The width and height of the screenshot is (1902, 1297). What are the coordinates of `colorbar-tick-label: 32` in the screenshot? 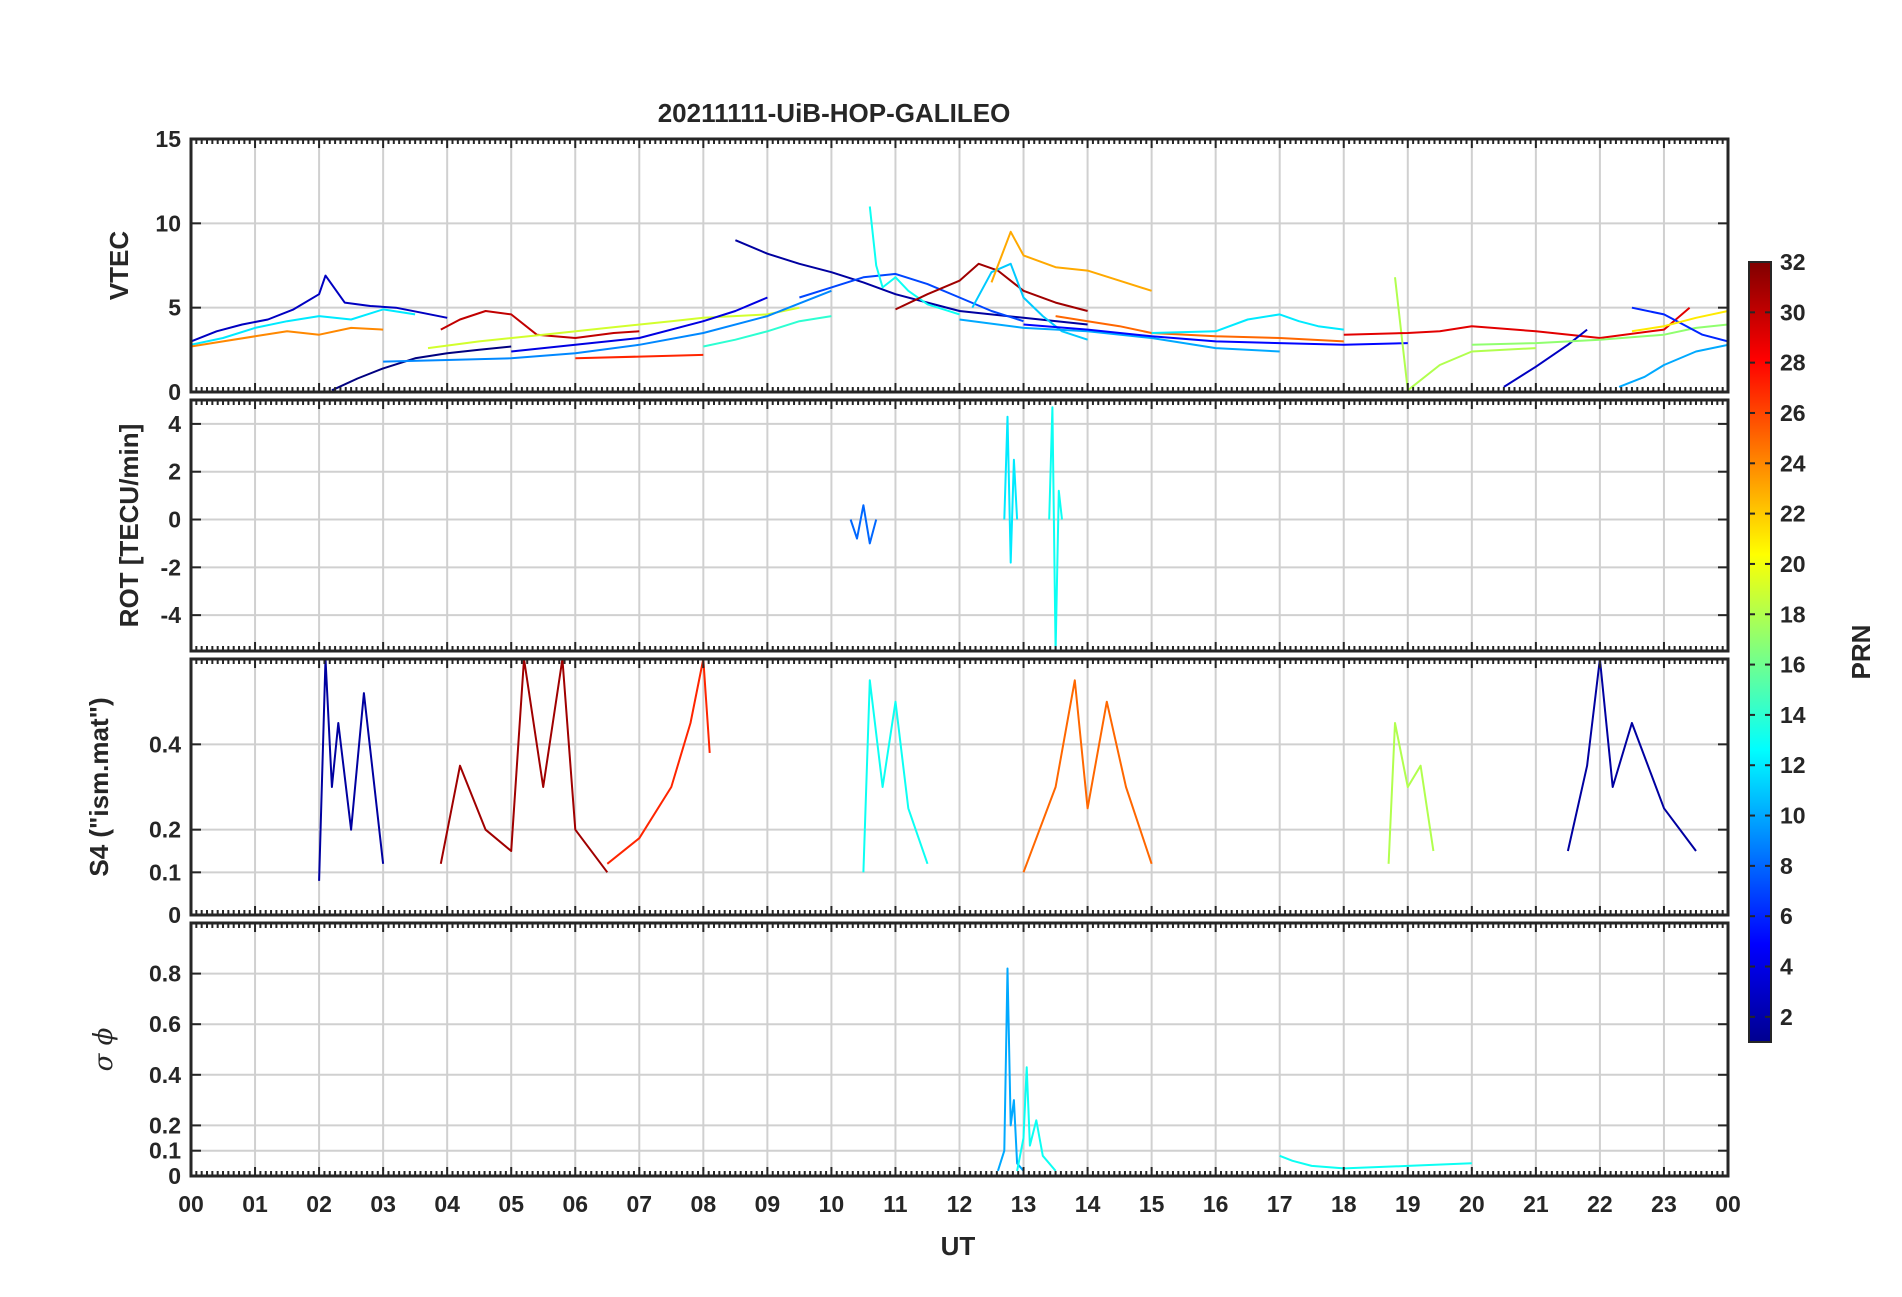 It's located at (1793, 262).